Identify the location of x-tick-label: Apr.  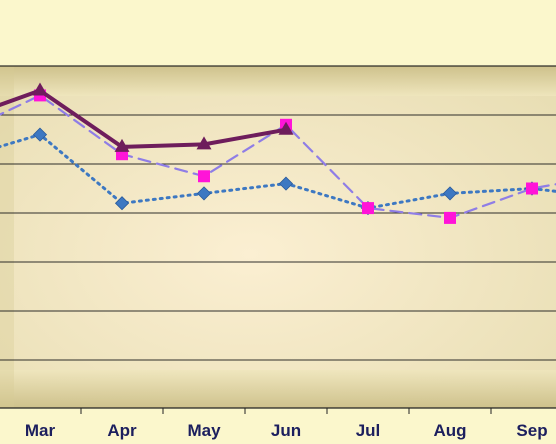
(122, 430).